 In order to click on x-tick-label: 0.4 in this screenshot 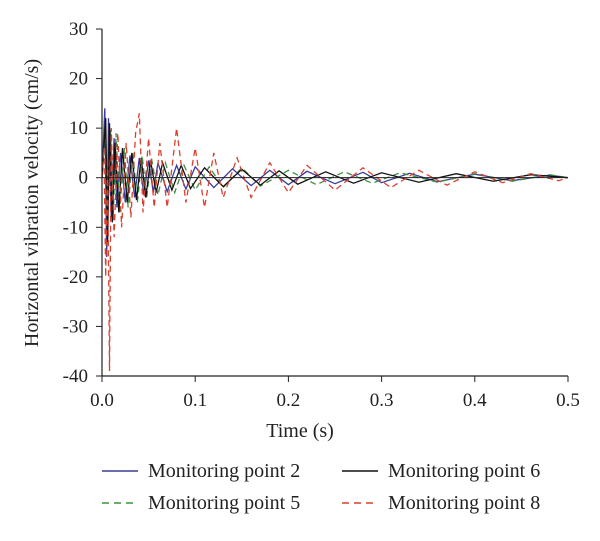, I will do `click(475, 400)`.